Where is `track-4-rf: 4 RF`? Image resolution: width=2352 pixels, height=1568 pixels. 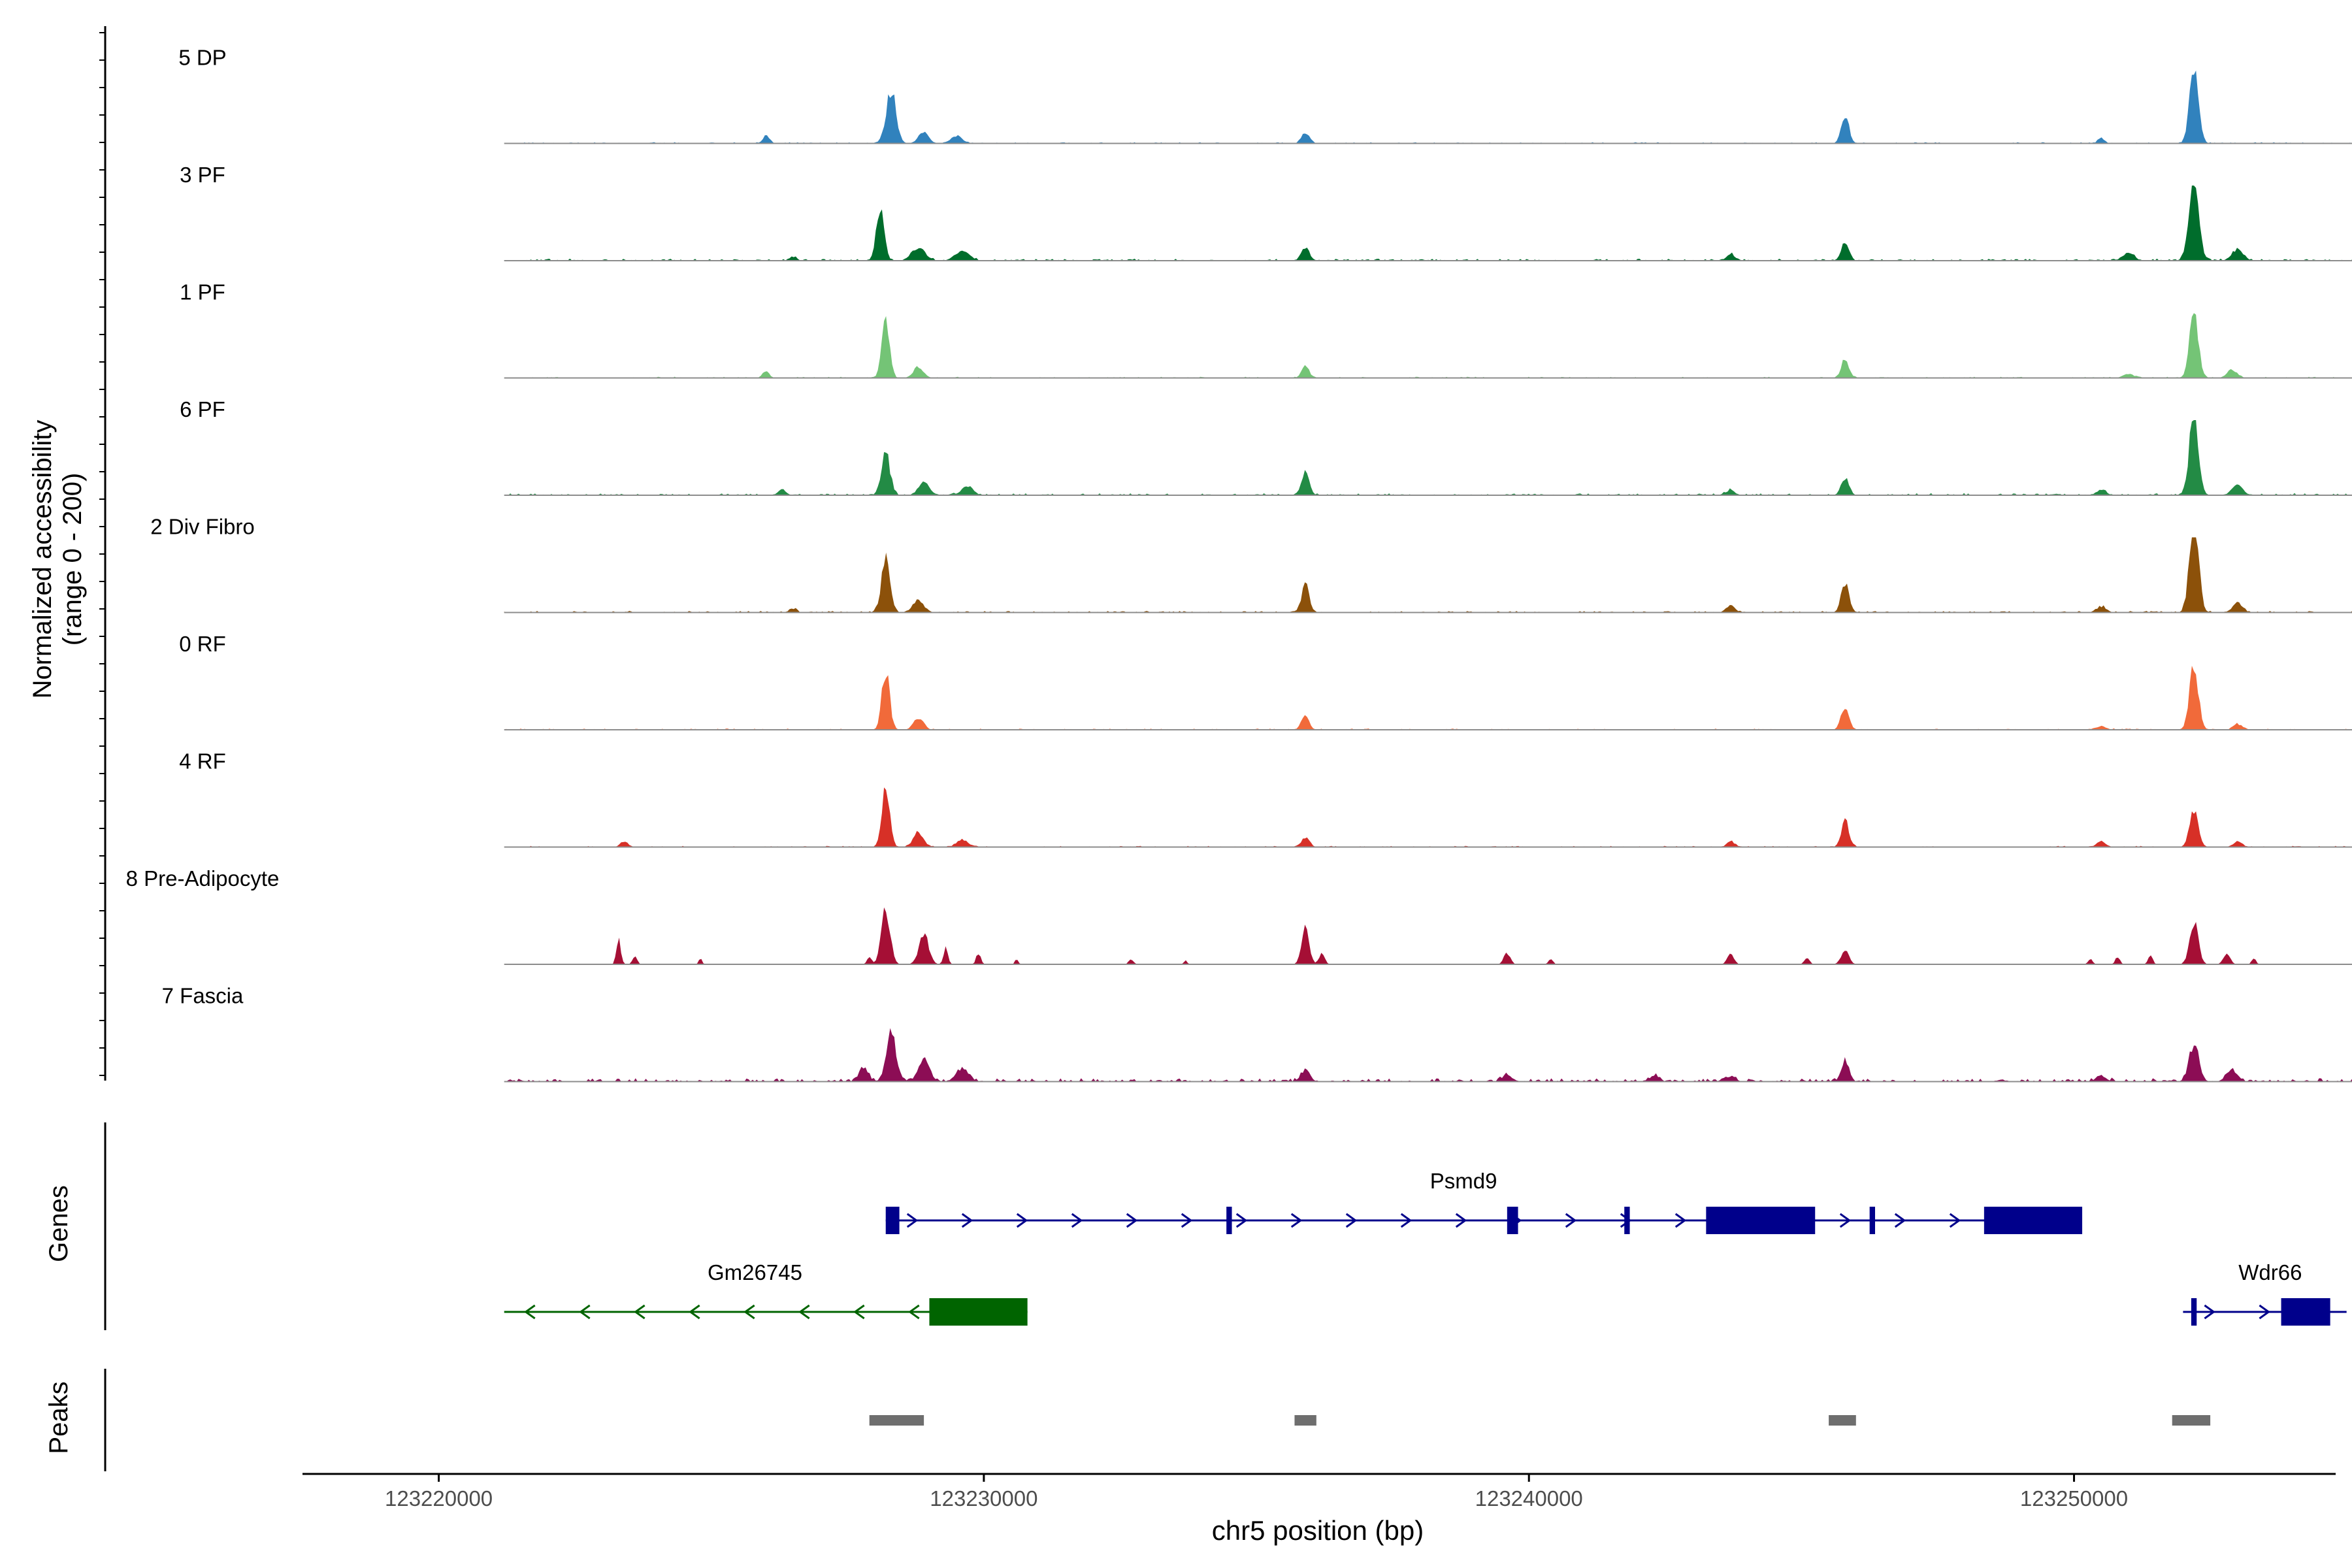
track-4-rf: 4 RF is located at coordinates (1265, 798).